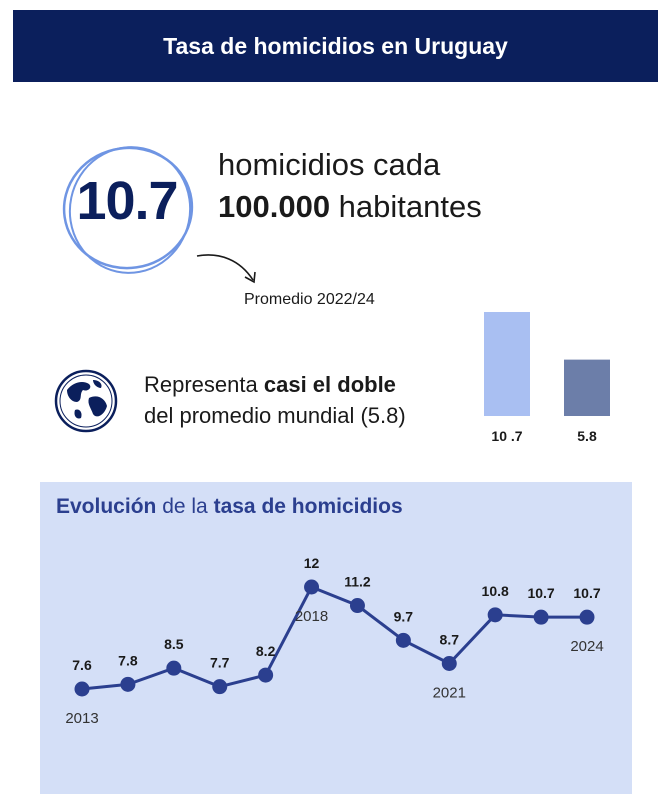  I want to click on comparison-emphasis: casi el doble, so click(329, 384).